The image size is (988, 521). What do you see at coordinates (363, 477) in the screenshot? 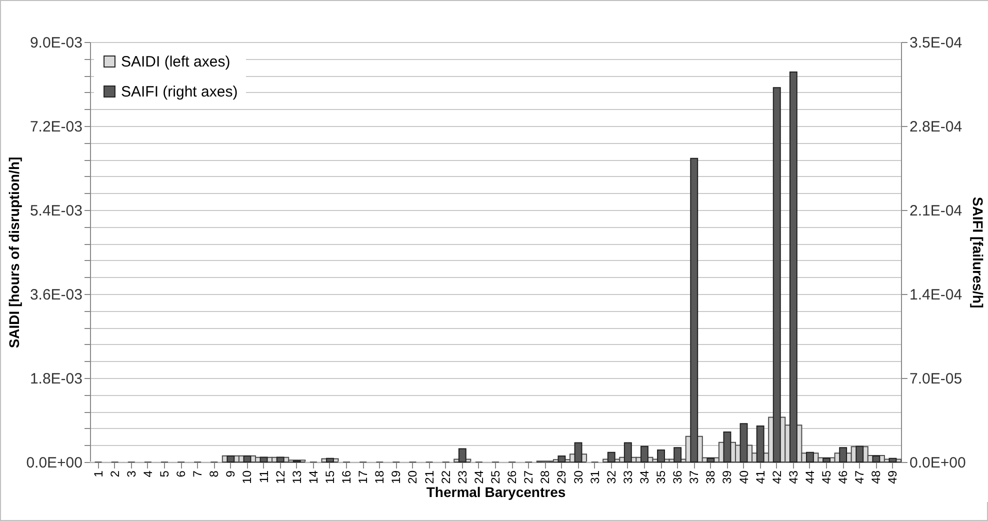
I see `x-tick-label: 17` at bounding box center [363, 477].